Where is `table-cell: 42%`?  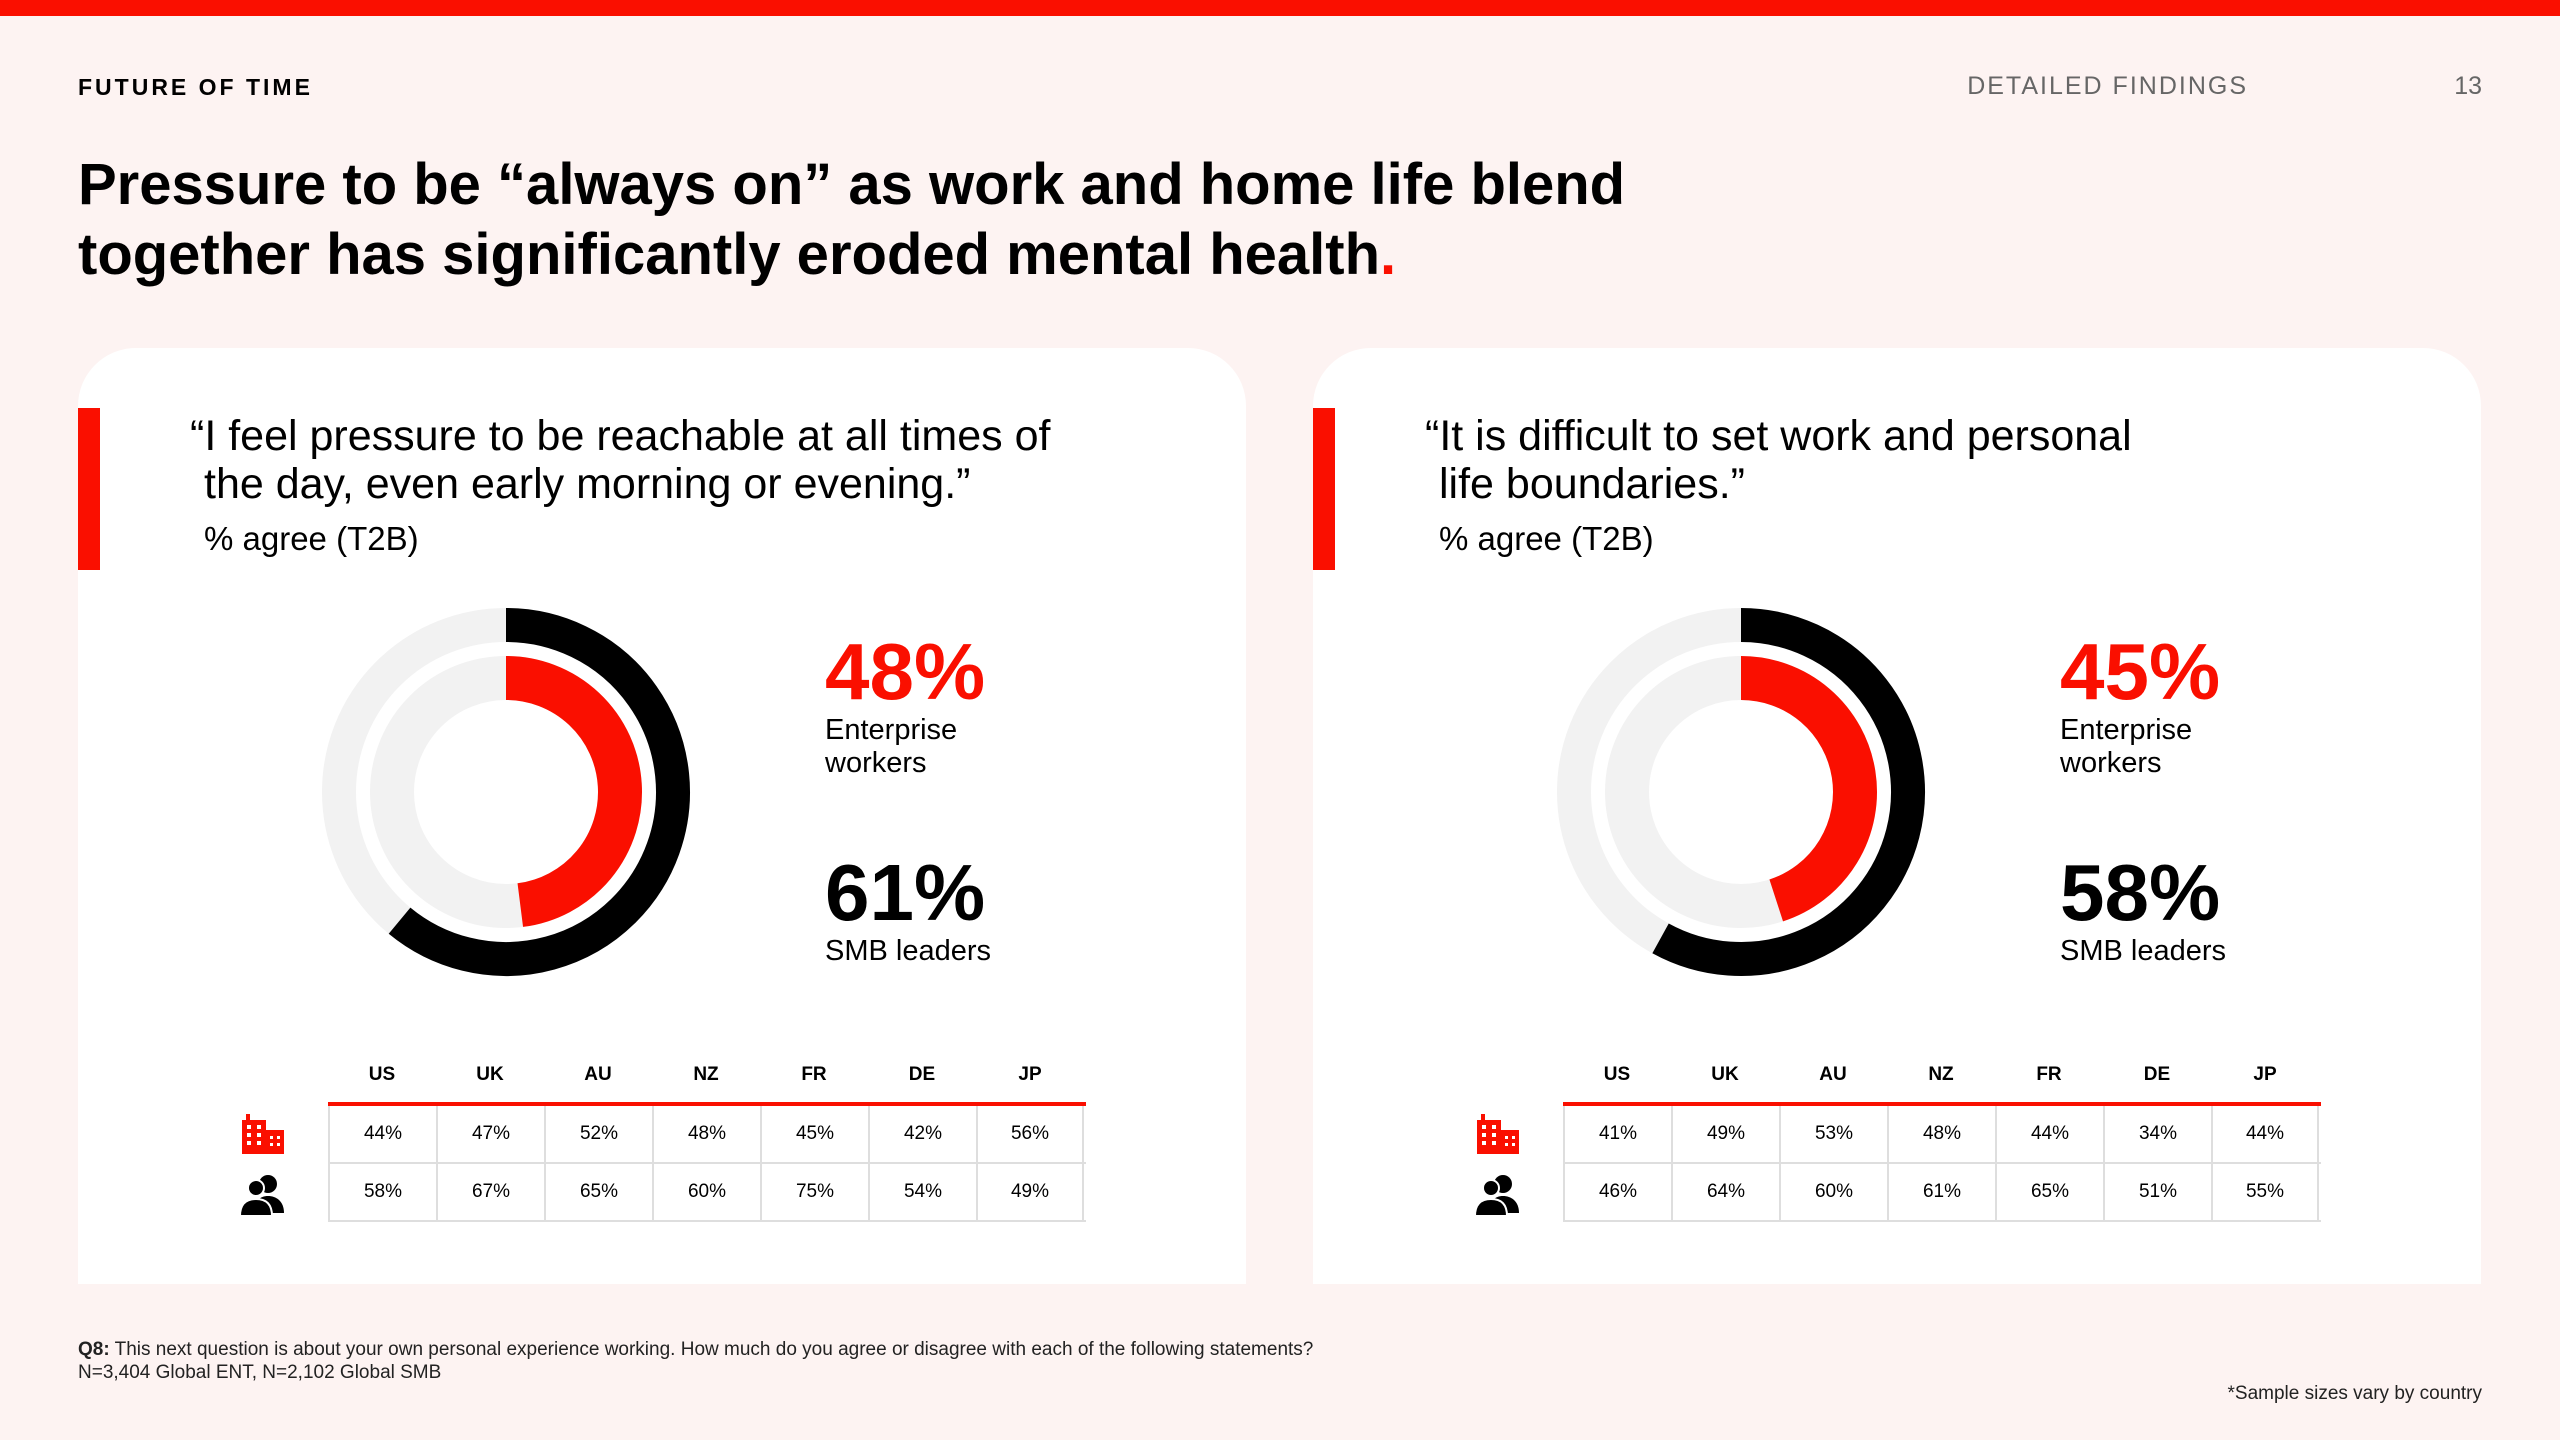 table-cell: 42% is located at coordinates (922, 1134).